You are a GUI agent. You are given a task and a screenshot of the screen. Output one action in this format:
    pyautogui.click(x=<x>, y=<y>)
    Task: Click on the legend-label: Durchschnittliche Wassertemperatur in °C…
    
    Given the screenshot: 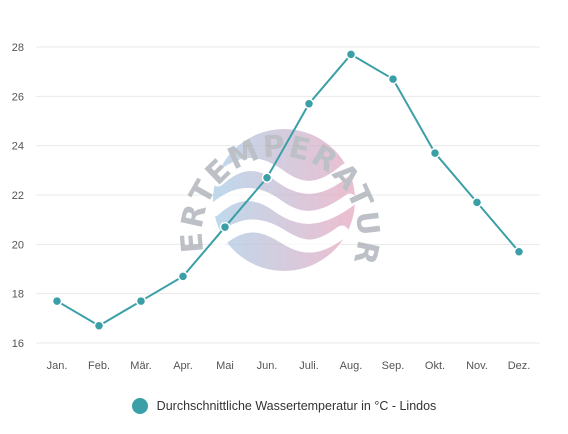 What is the action you would take?
    pyautogui.click(x=296, y=406)
    